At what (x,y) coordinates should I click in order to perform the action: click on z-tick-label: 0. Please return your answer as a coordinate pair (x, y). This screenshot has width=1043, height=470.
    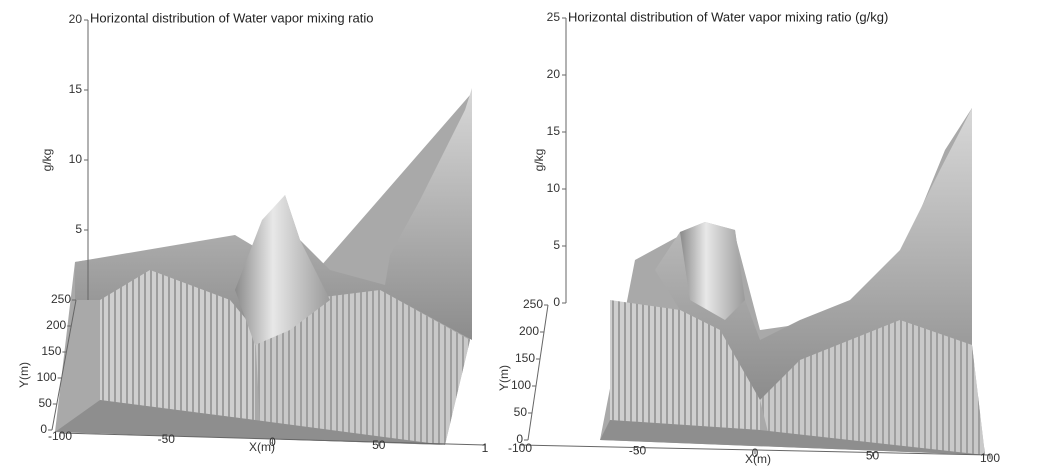
    Looking at the image, I should click on (556, 302).